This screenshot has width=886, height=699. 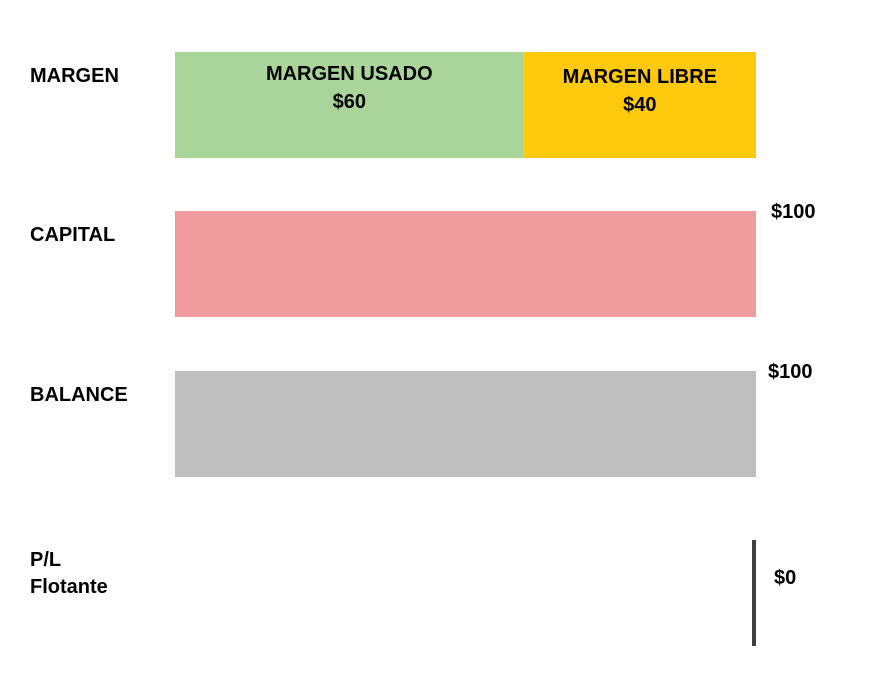 I want to click on segment-value-label: $60, so click(x=349, y=102).